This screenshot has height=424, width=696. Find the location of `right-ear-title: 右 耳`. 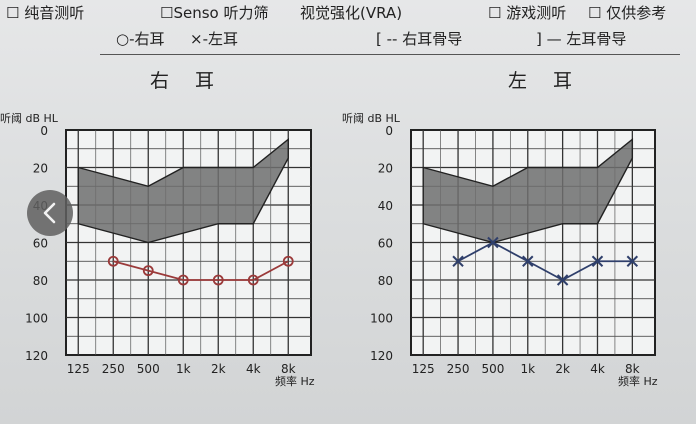

right-ear-title: 右 耳 is located at coordinates (187, 81).